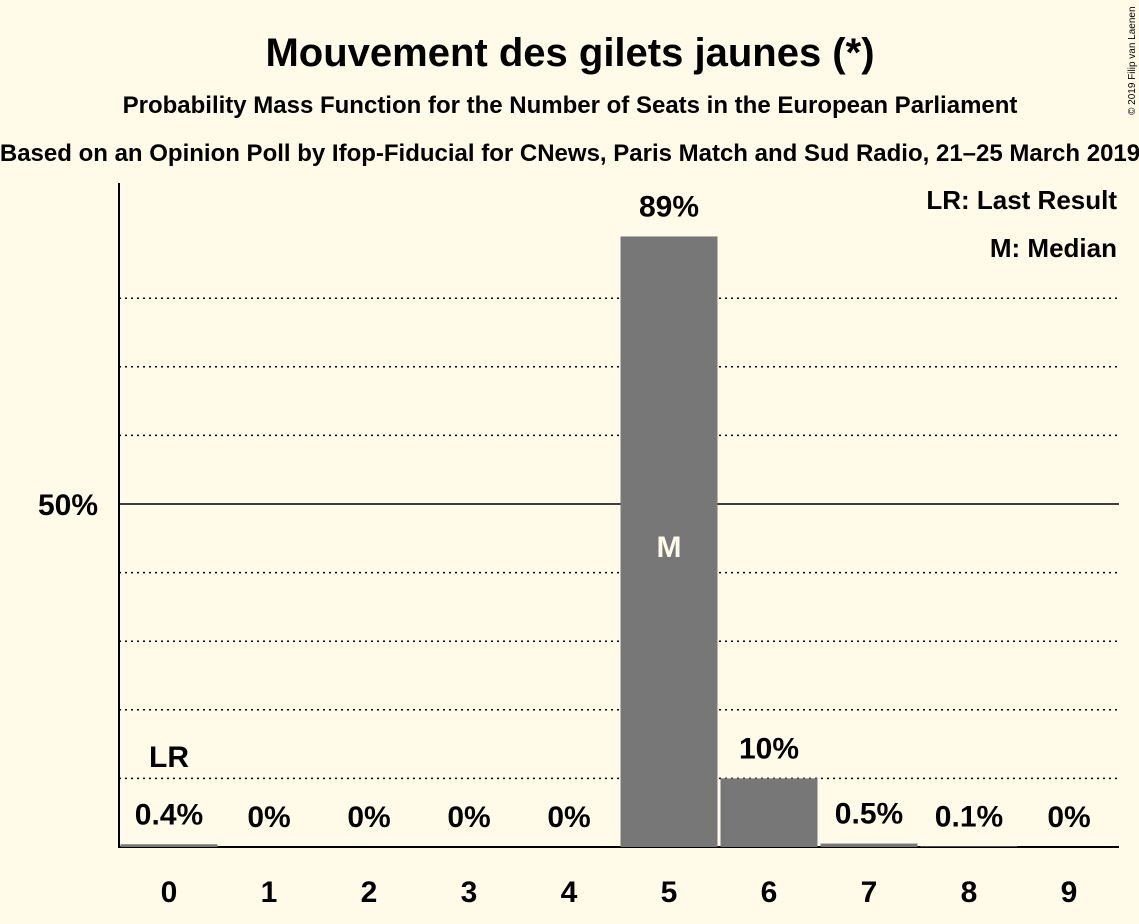 The image size is (1139, 924). Describe the element at coordinates (68, 505) in the screenshot. I see `y-tick-label: 50%` at that location.